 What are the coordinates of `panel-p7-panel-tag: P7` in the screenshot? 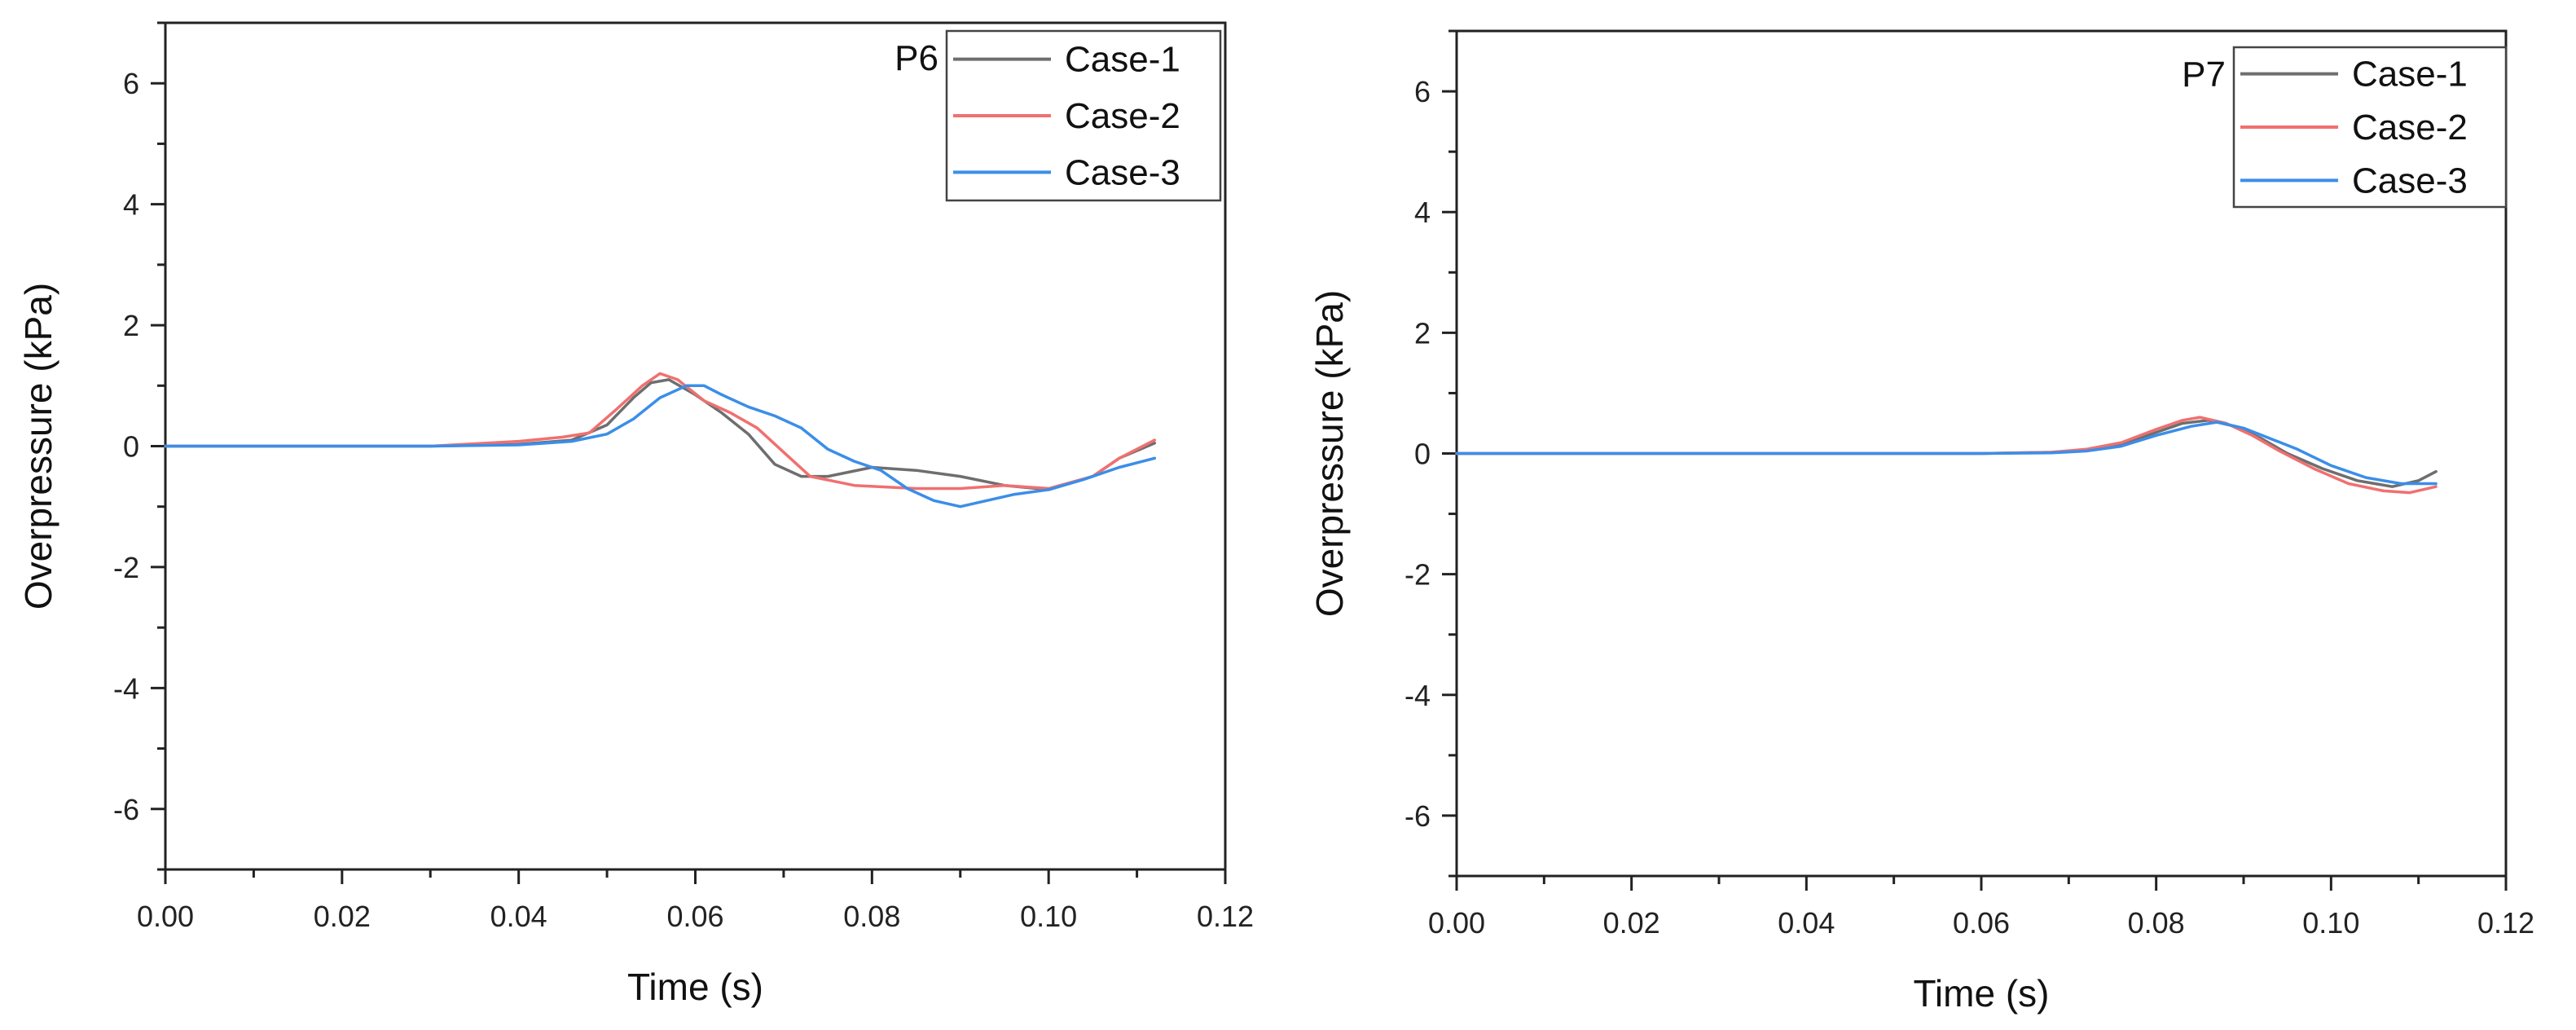 It's located at (2204, 75).